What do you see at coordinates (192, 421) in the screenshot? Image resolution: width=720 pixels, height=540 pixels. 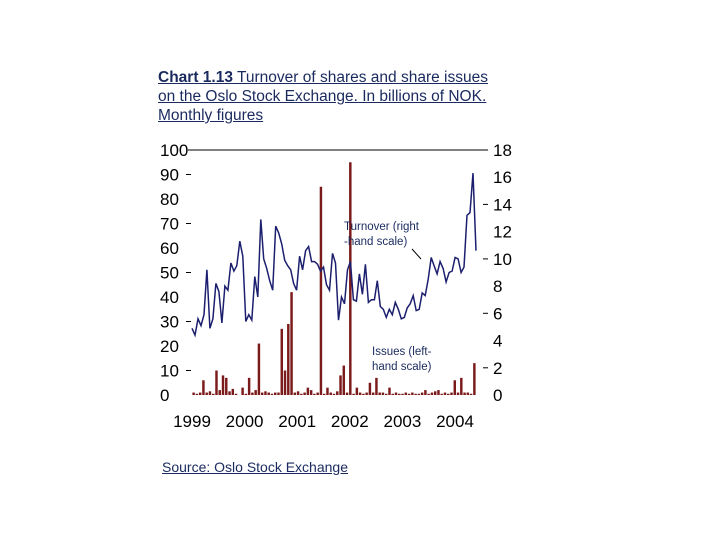 I see `x-tick-label: 1999` at bounding box center [192, 421].